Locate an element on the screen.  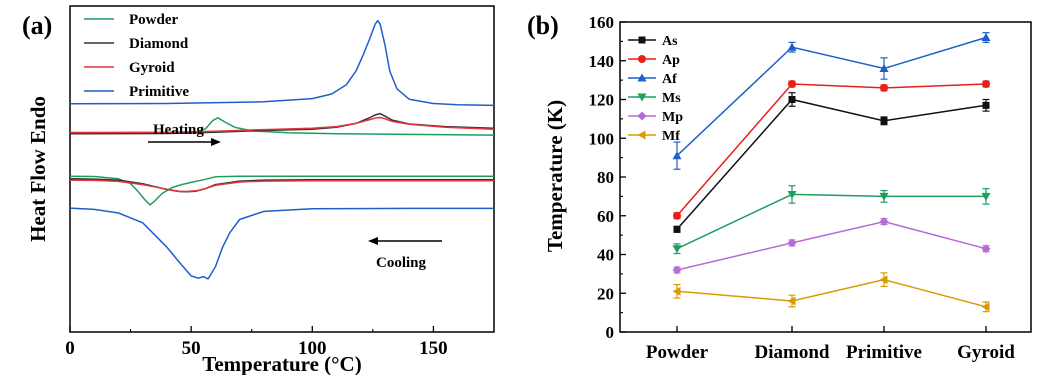
cooling-arrowhead is located at coordinates (373, 241).